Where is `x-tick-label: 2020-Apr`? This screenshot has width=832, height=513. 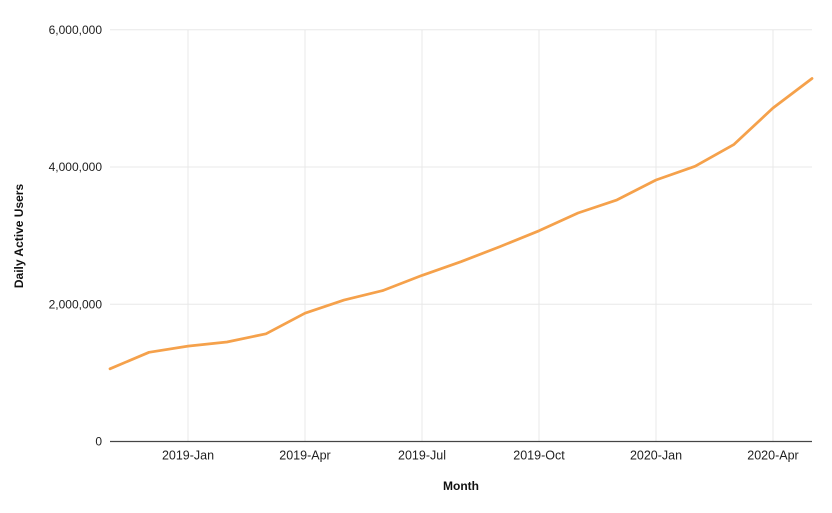 x-tick-label: 2020-Apr is located at coordinates (772, 456).